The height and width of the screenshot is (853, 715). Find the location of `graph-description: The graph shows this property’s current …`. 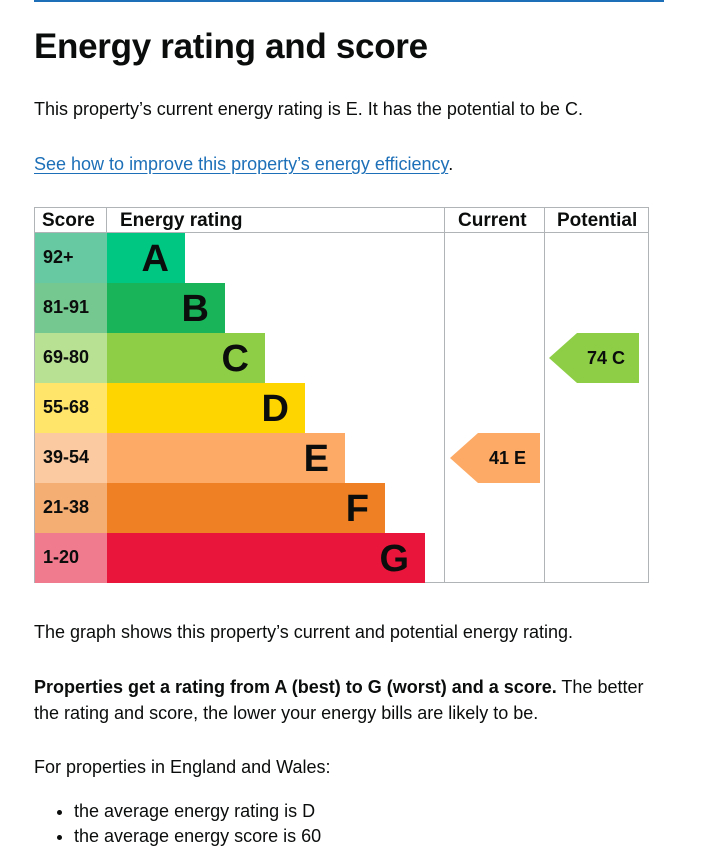

graph-description: The graph shows this property’s current … is located at coordinates (303, 632).